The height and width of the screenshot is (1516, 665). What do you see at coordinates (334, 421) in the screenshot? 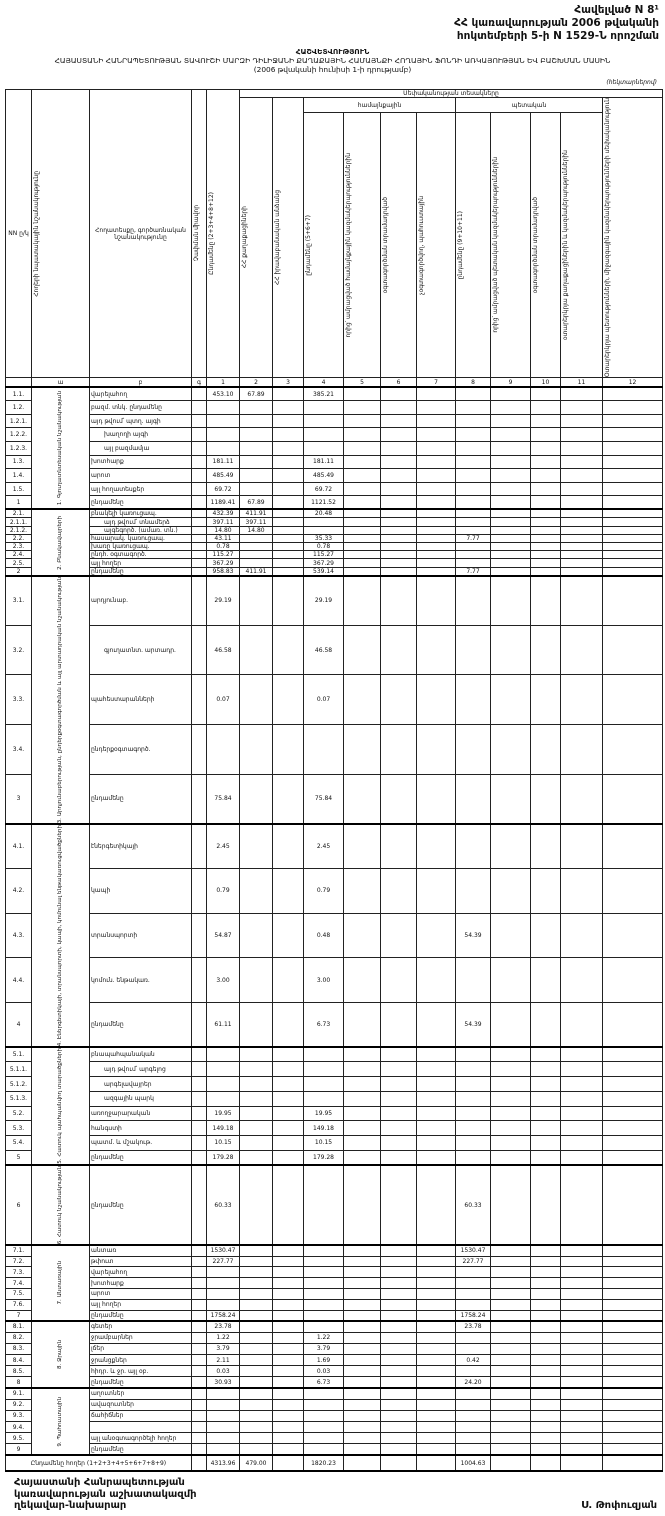
I see `table-row: 1.2.1. այդ թվում՝ պտղ. այգի` at bounding box center [334, 421].